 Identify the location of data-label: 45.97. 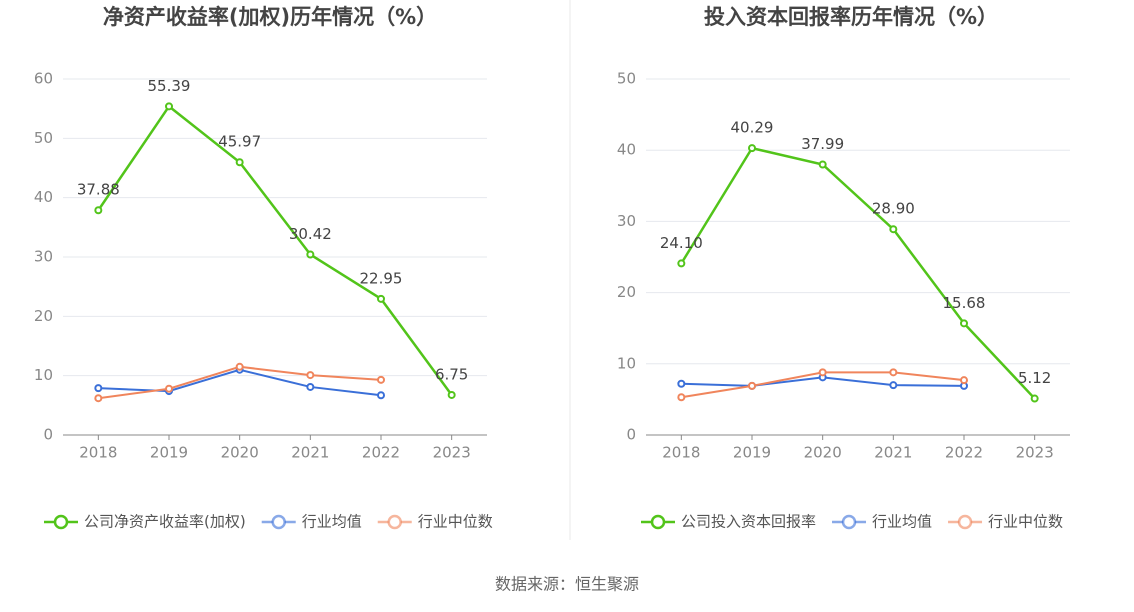
(239, 142).